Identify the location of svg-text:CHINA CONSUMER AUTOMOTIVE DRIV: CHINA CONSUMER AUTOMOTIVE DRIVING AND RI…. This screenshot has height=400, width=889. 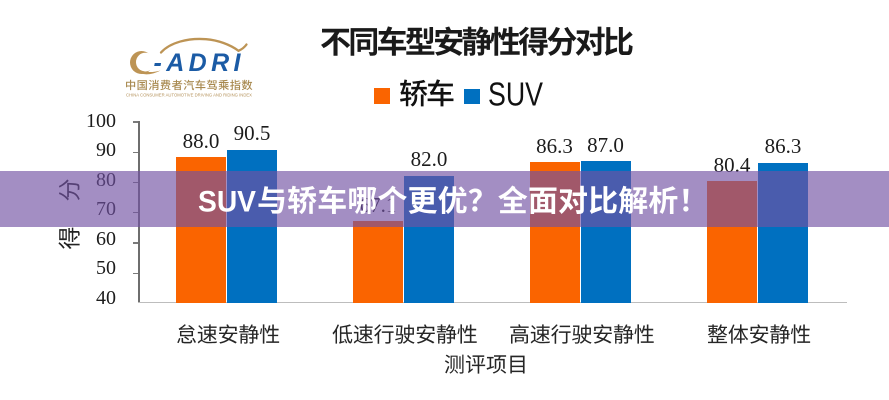
(189, 95).